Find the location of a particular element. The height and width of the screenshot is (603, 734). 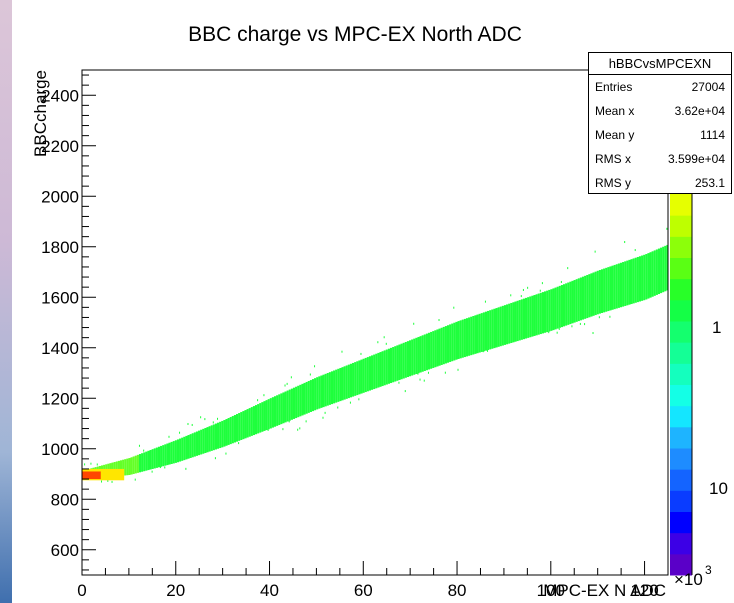

y-tick-label: 2400 is located at coordinates (60, 95).